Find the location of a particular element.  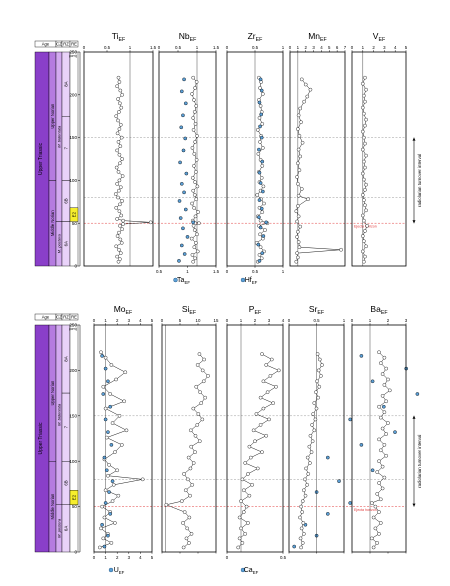

bottom-tick-label: 2 is located at coordinates (117, 557).